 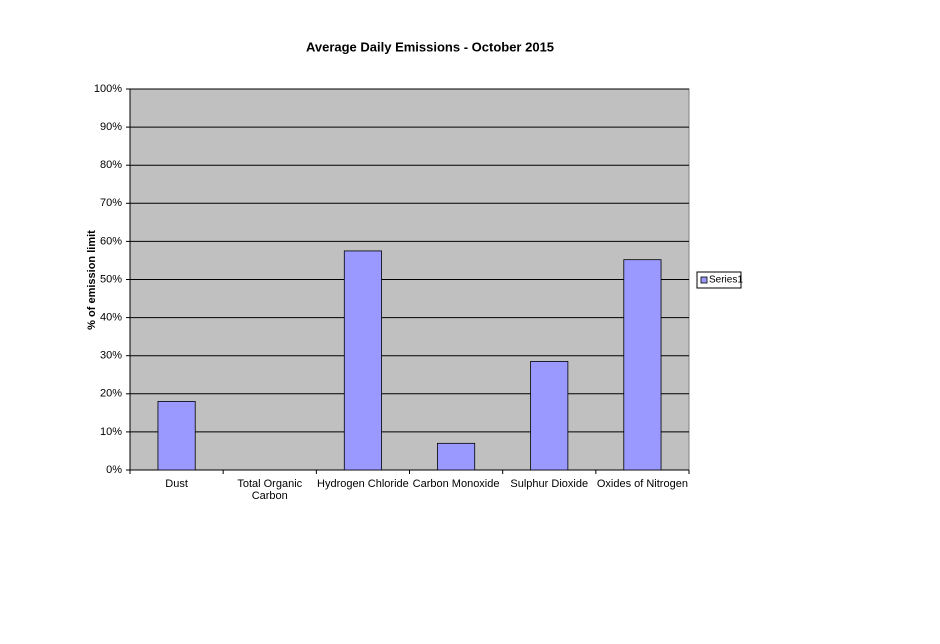 I want to click on x-tick-label: Total Organic Carbon, so click(x=270, y=490).